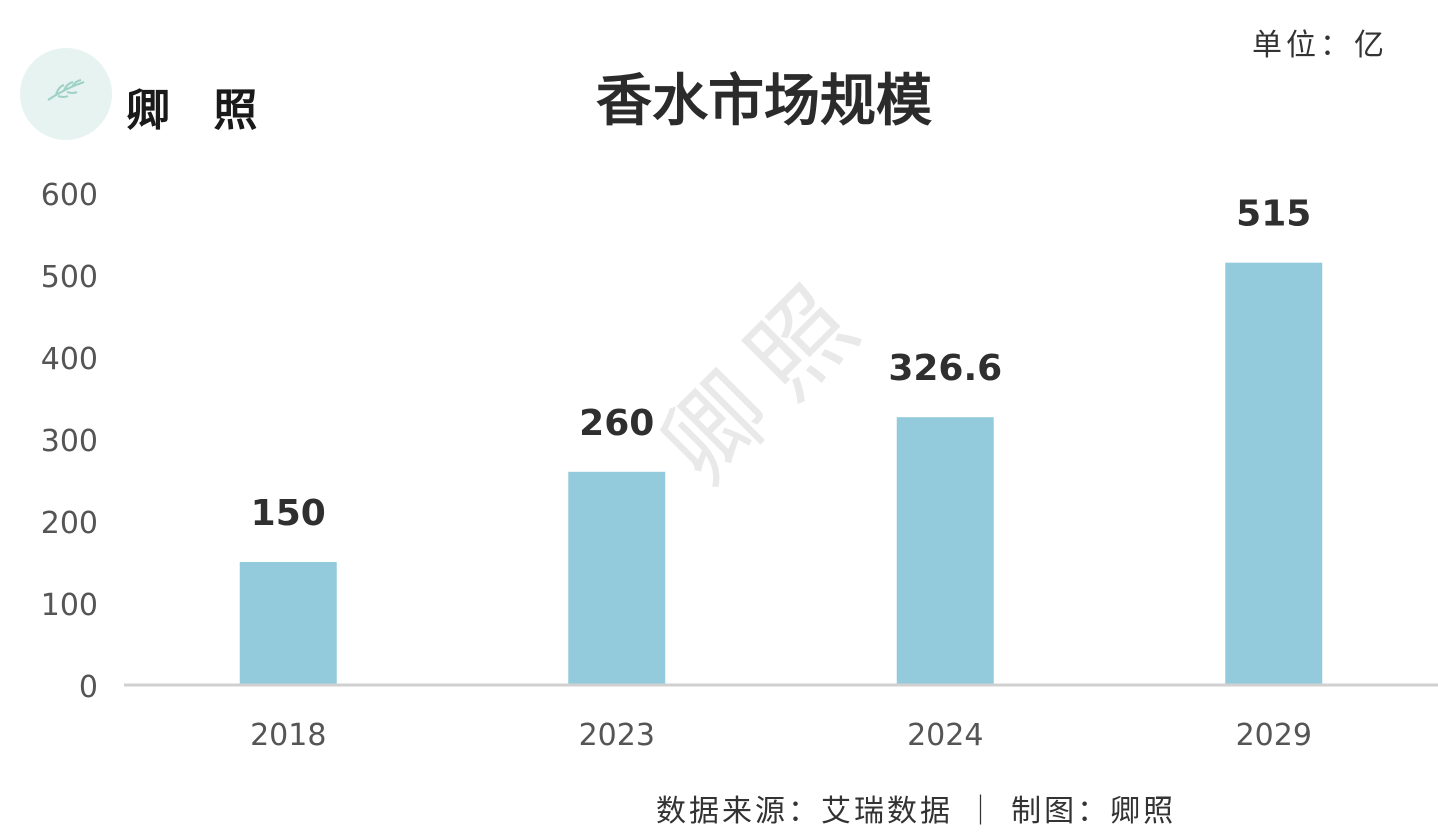 This screenshot has width=1438, height=838. I want to click on y-axis: 0 100 200 300 400 500 600, so click(69, 441).